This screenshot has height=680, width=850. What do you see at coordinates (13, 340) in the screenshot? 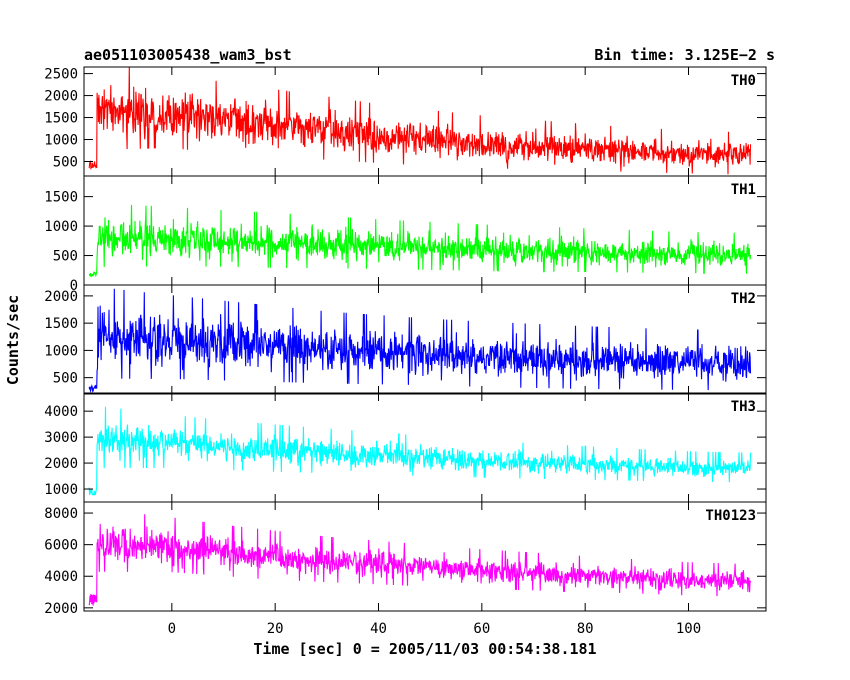
I see `y-axis-label: Counts/sec` at bounding box center [13, 340].